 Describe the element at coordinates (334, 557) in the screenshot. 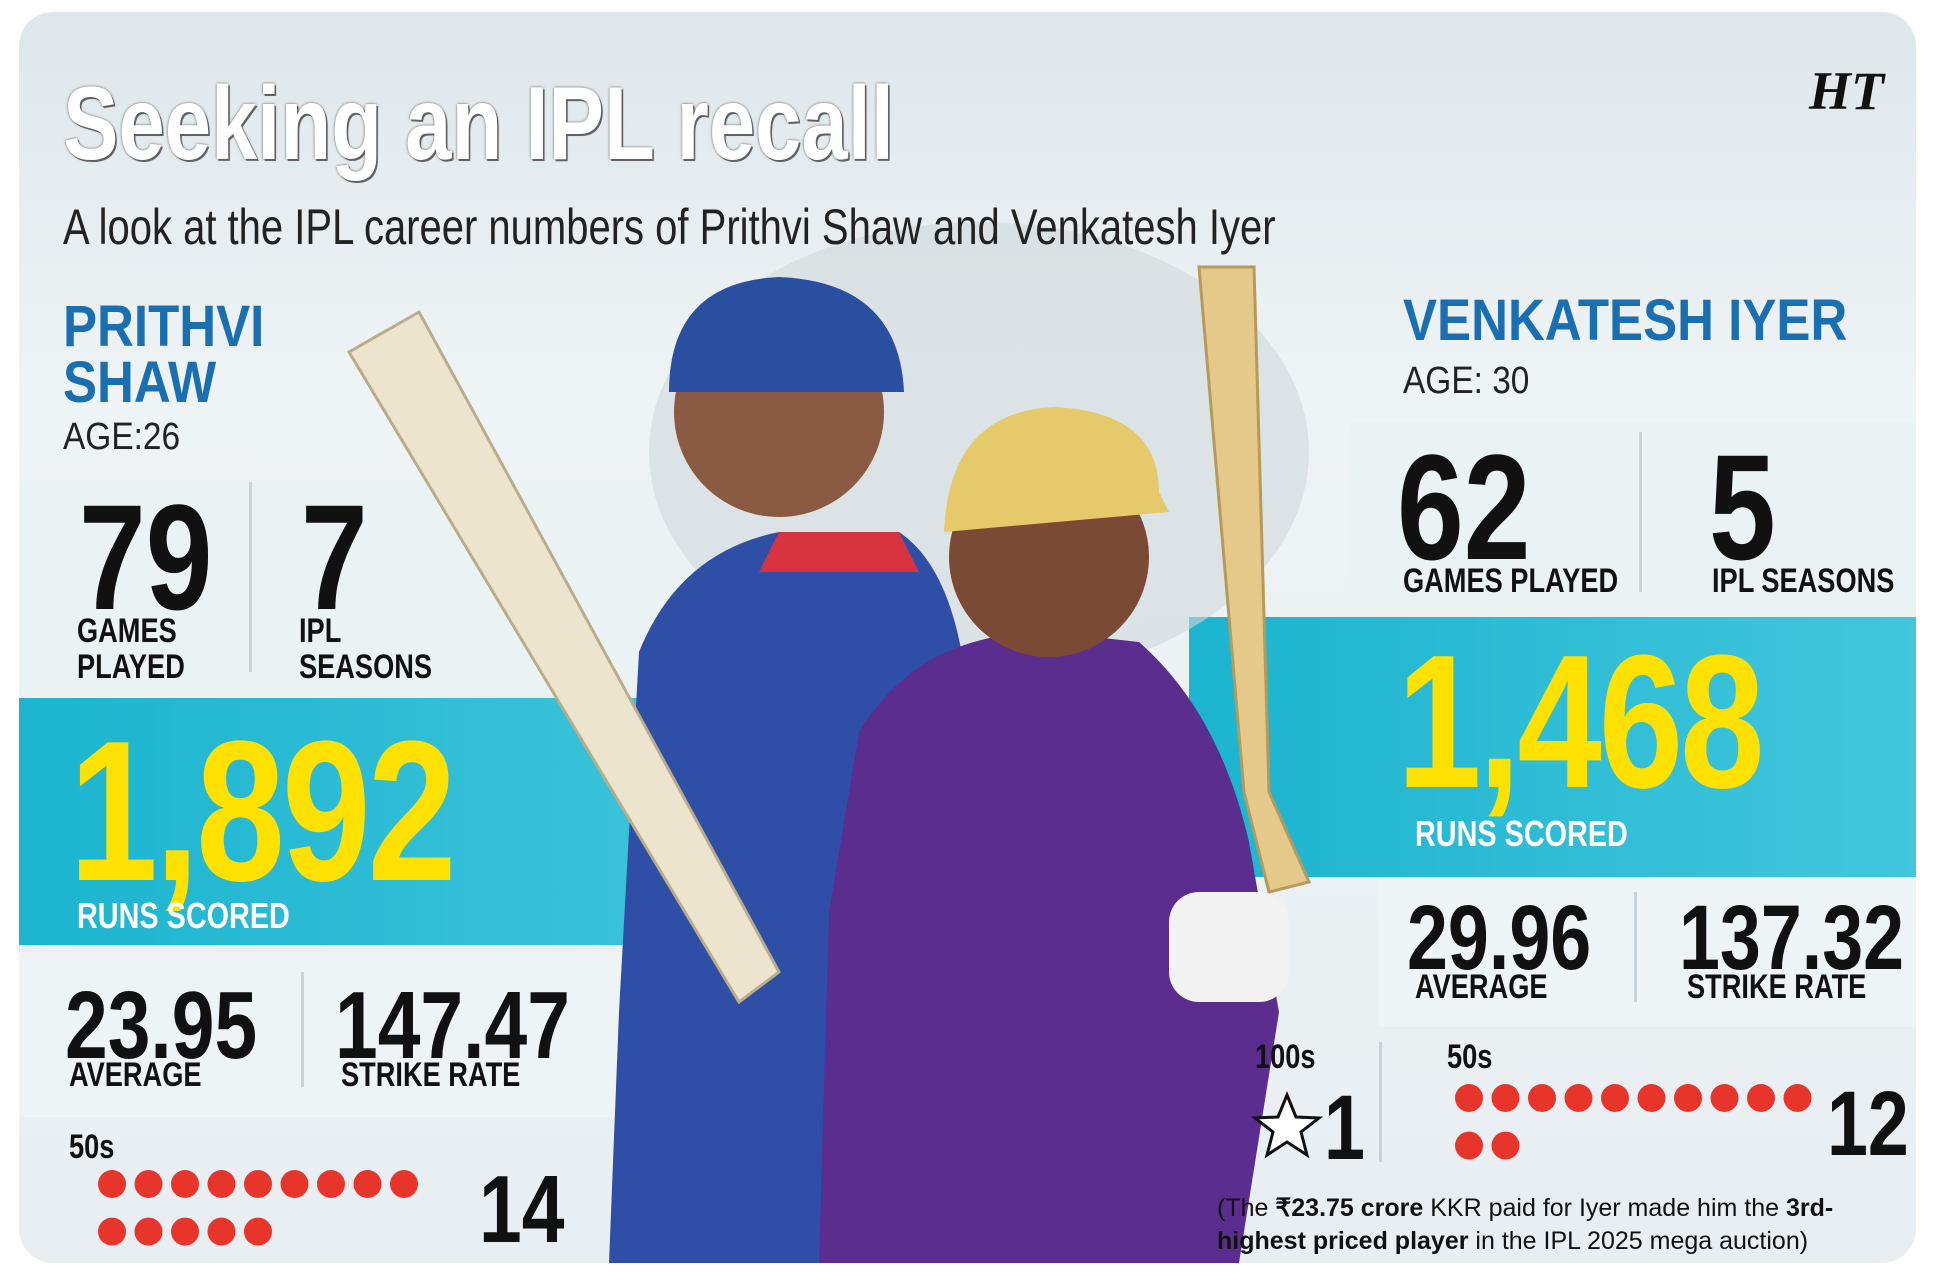

I see `stat-value: 7` at that location.